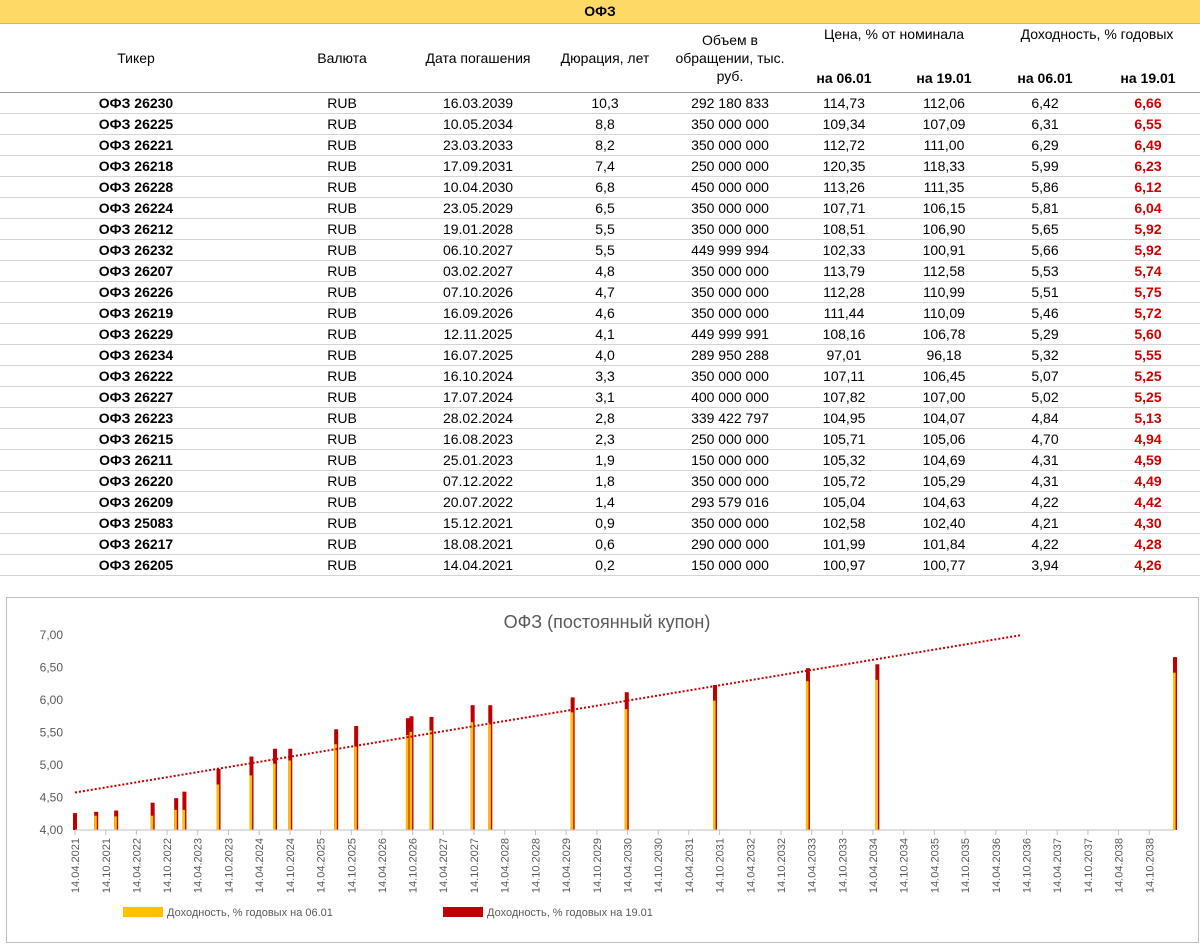 The height and width of the screenshot is (947, 1200). What do you see at coordinates (1120, 865) in the screenshot?
I see `x-tick-label: 14.04.2038` at bounding box center [1120, 865].